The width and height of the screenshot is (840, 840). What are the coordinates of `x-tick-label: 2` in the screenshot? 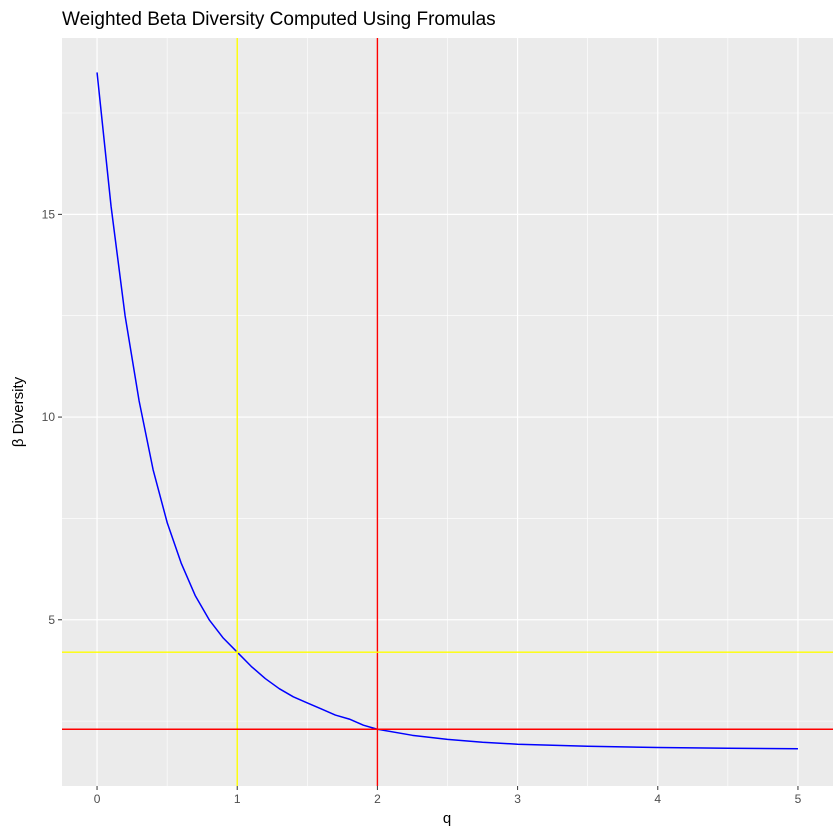 It's located at (377, 799).